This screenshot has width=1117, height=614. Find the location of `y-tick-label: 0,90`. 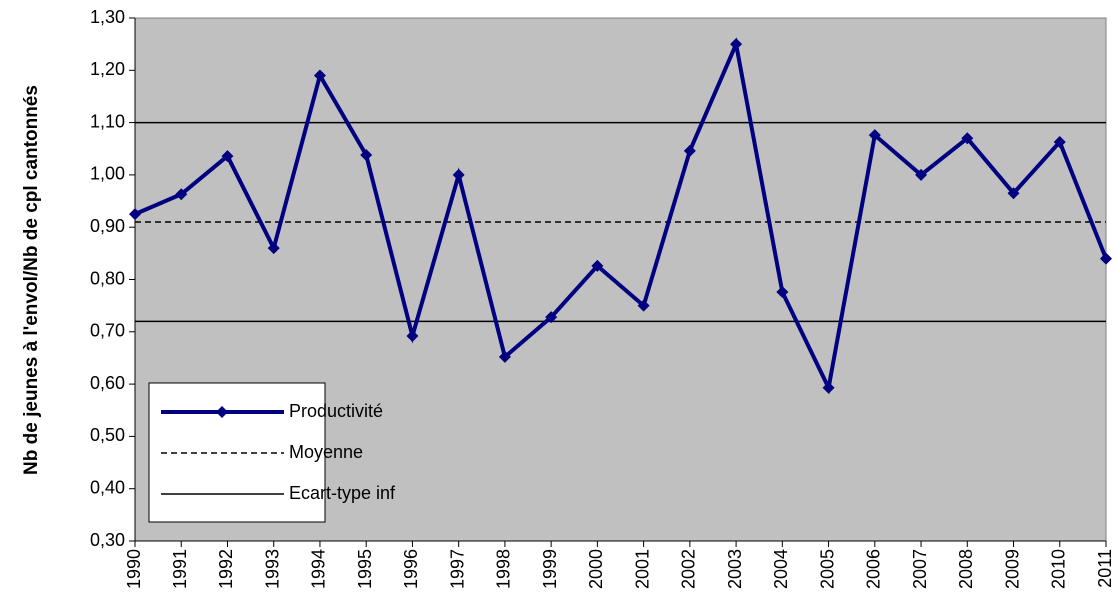

y-tick-label: 0,90 is located at coordinates (107, 226).